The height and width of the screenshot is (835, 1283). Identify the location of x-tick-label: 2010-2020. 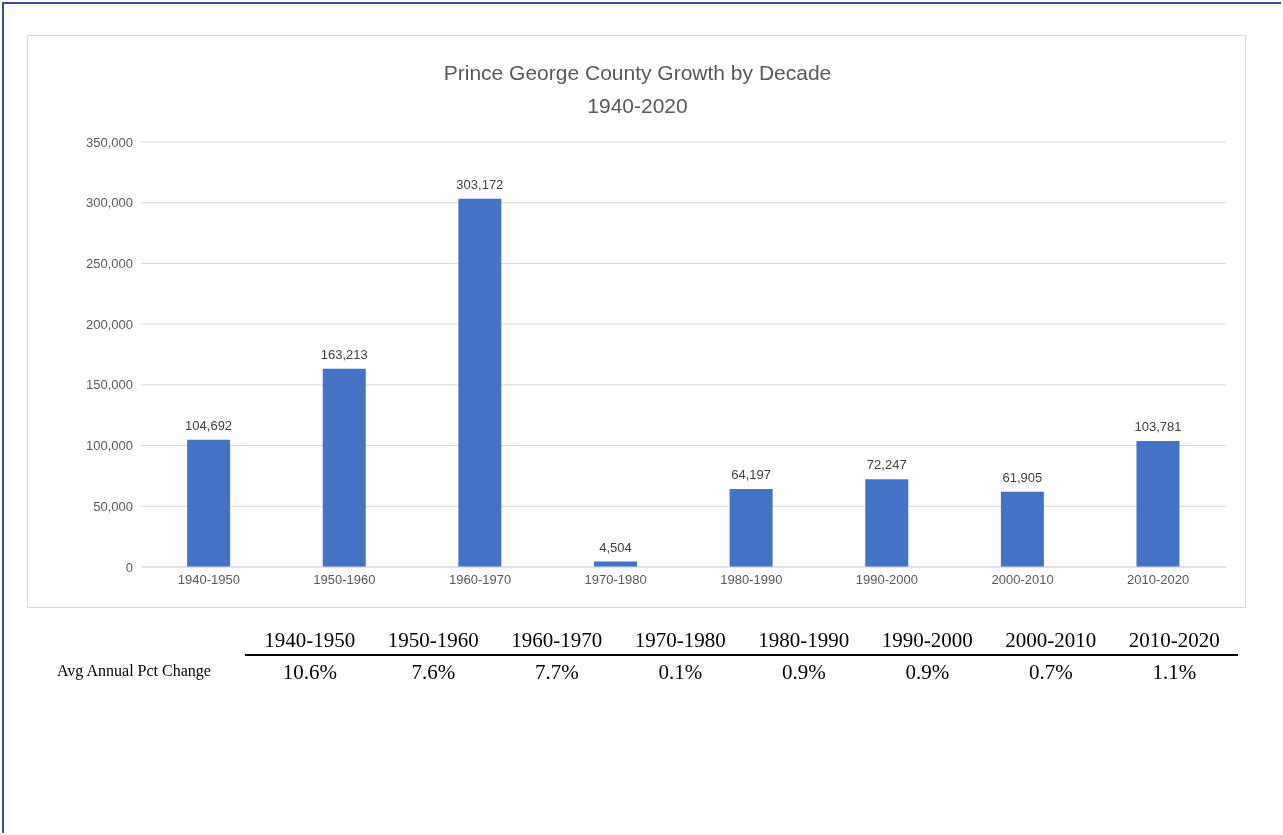
(1158, 580).